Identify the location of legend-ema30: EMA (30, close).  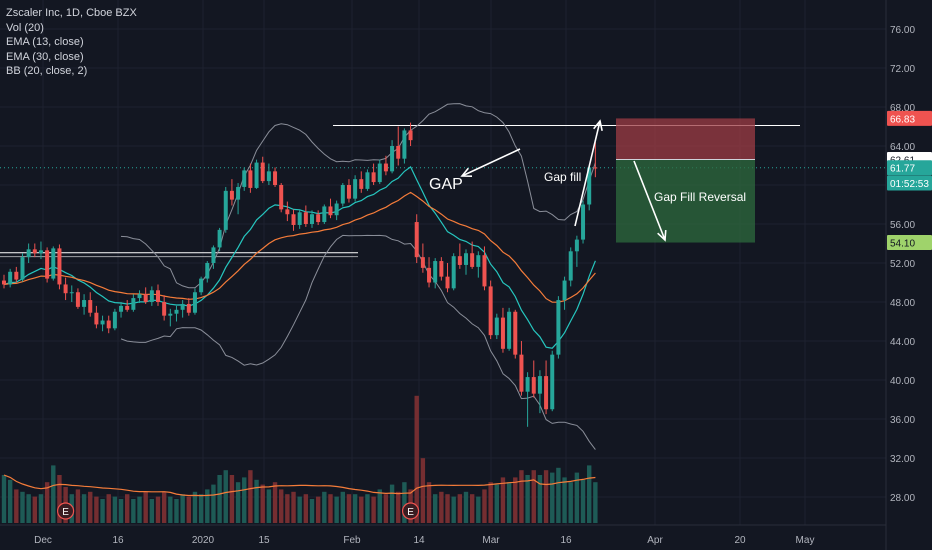
(45, 56).